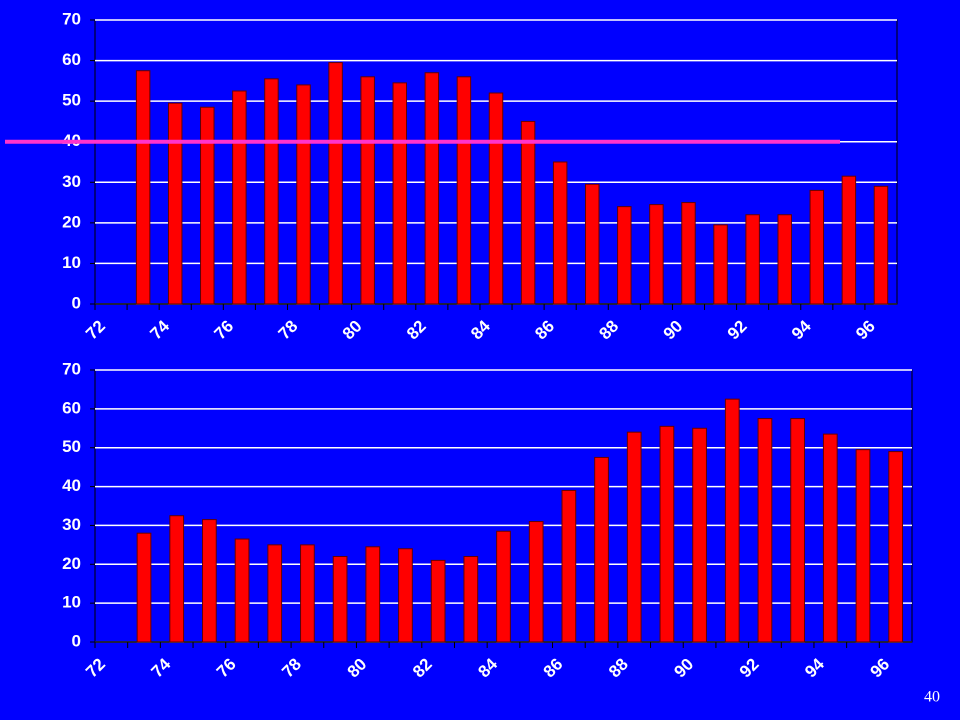 The image size is (960, 720). What do you see at coordinates (932, 697) in the screenshot?
I see `page-number: 40` at bounding box center [932, 697].